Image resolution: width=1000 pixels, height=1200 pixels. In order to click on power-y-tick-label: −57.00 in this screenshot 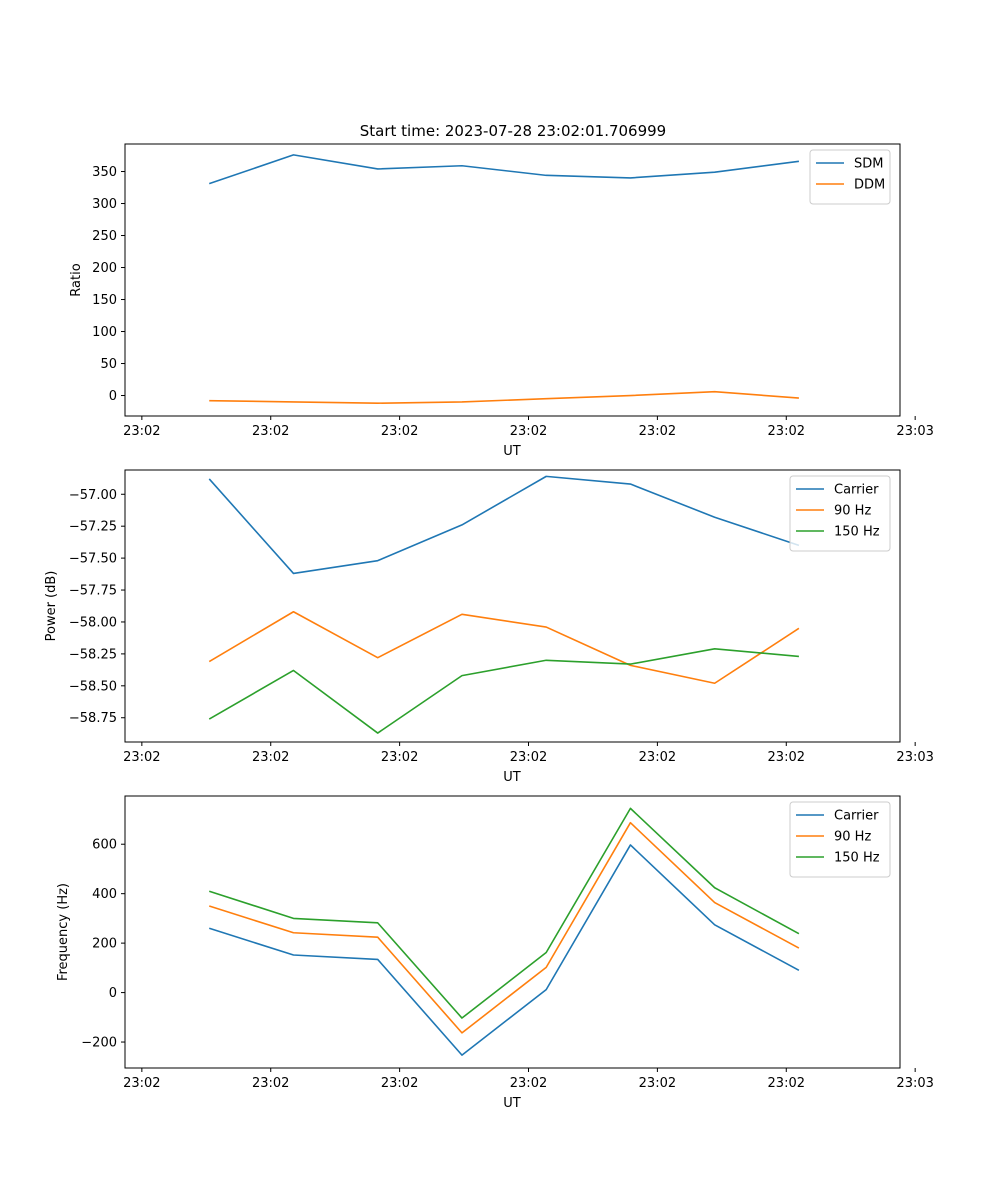, I will do `click(93, 495)`.